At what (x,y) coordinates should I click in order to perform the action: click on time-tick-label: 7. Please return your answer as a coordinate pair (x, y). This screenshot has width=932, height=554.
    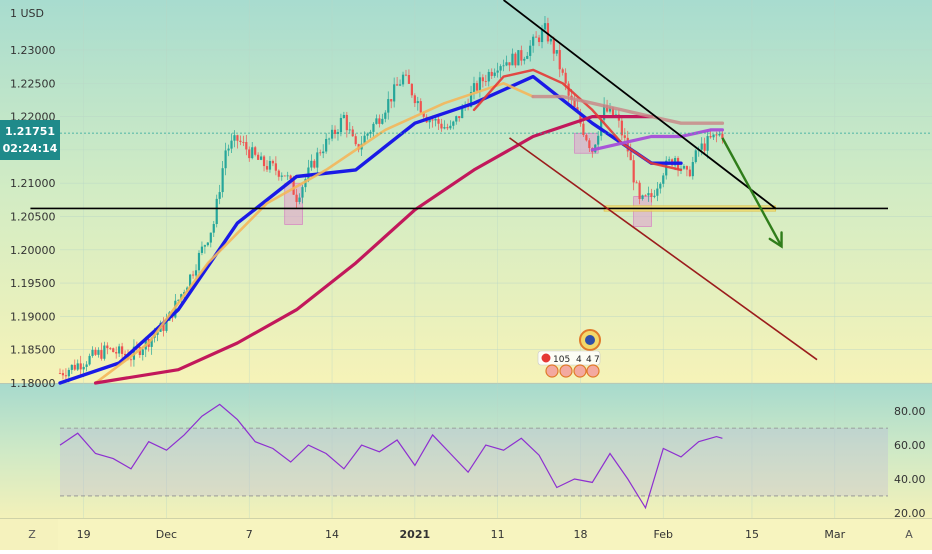
    Looking at the image, I should click on (249, 534).